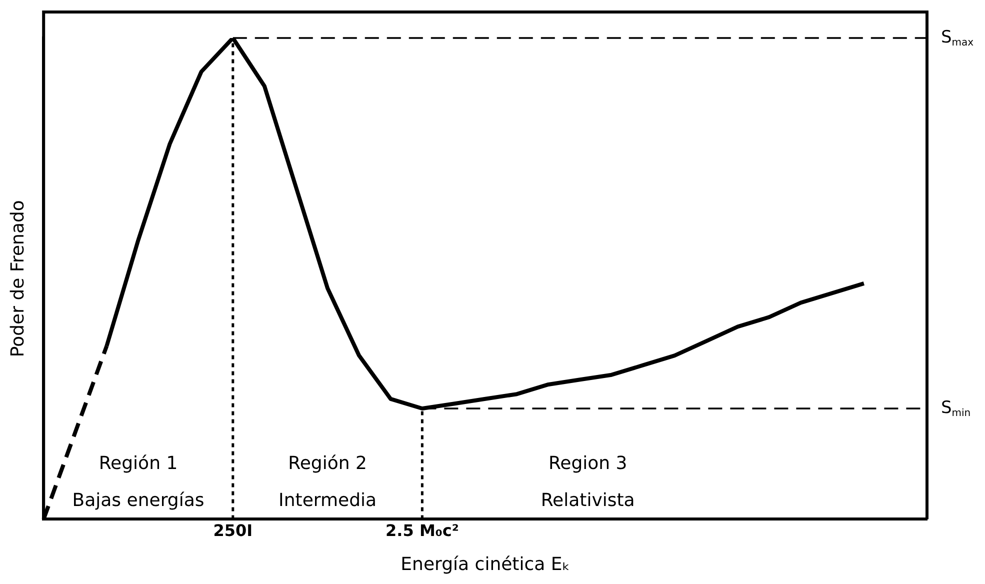  I want to click on annotation: Región 1, so click(138, 463).